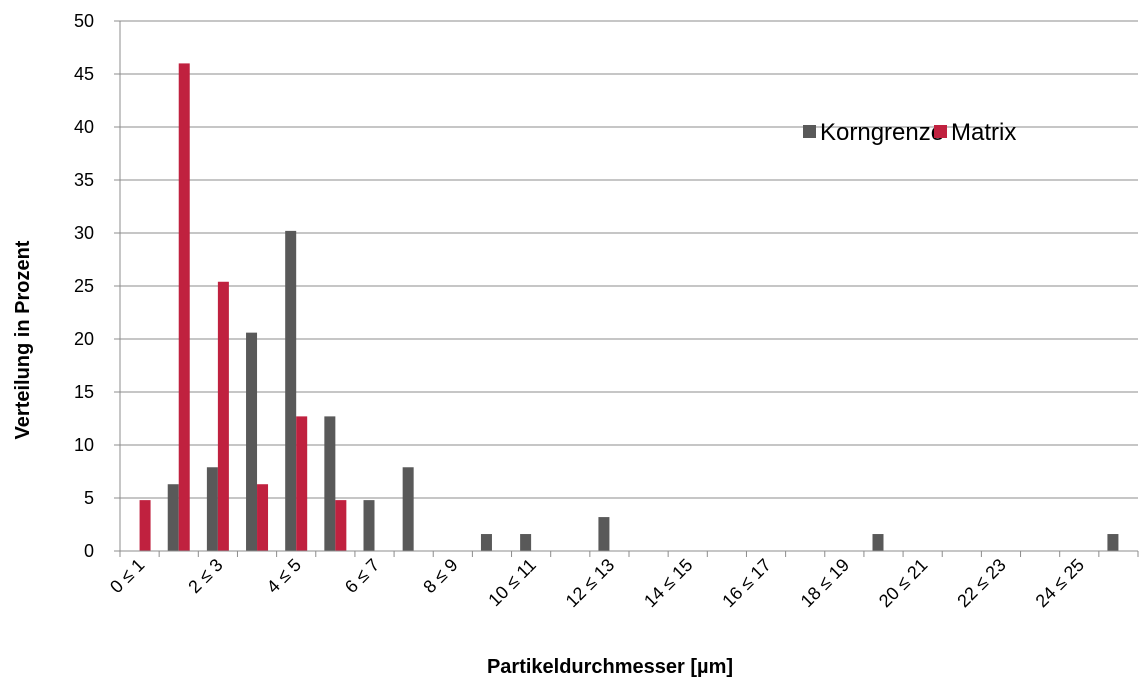  What do you see at coordinates (590, 583) in the screenshot?
I see `x-tick-label: 12 ≤ 13` at bounding box center [590, 583].